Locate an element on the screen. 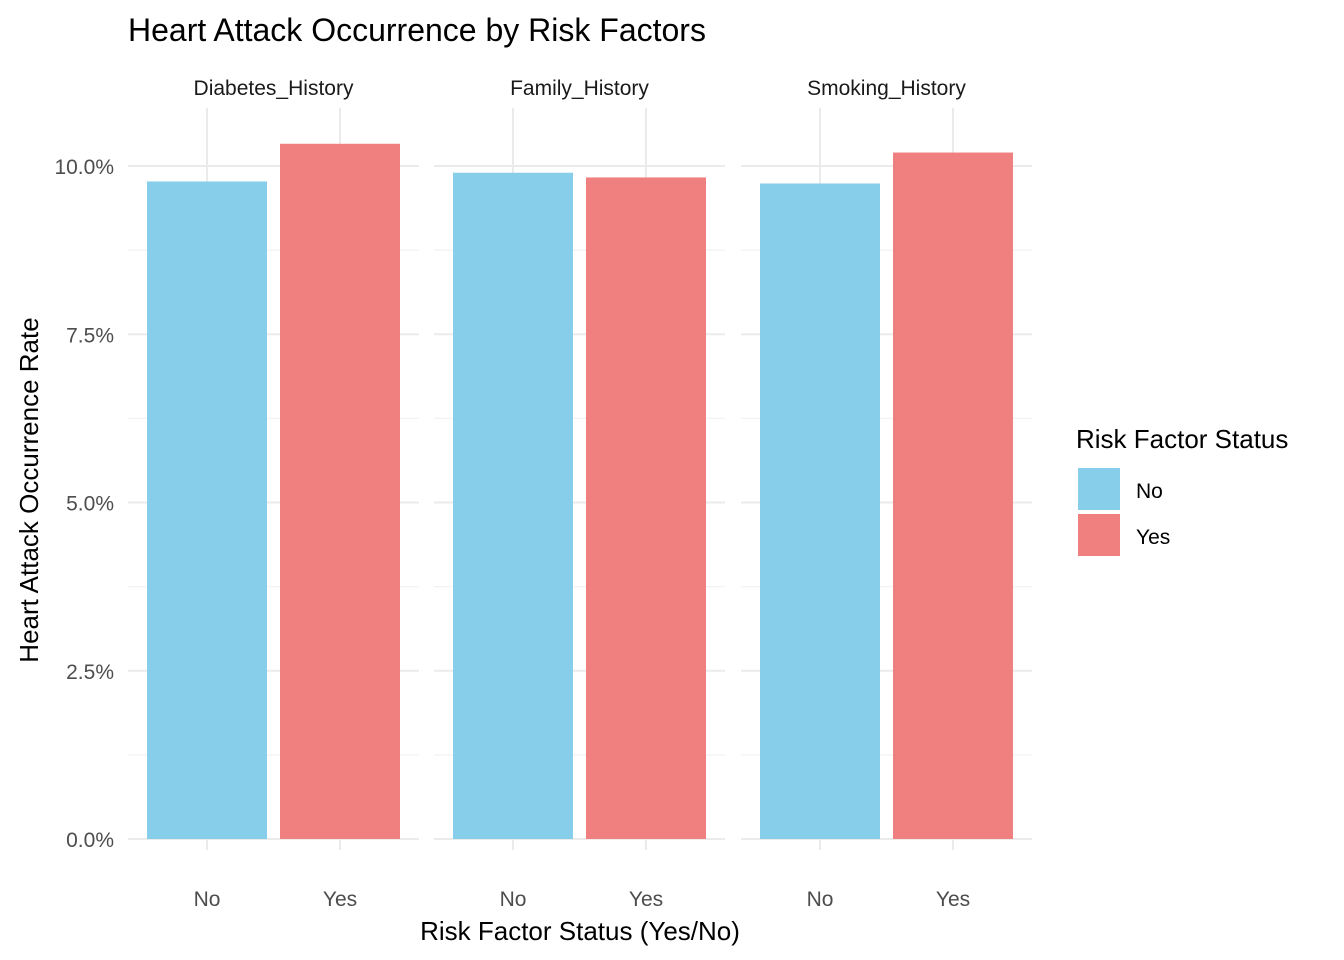  y-tick-label: 2.5% is located at coordinates (90, 672).